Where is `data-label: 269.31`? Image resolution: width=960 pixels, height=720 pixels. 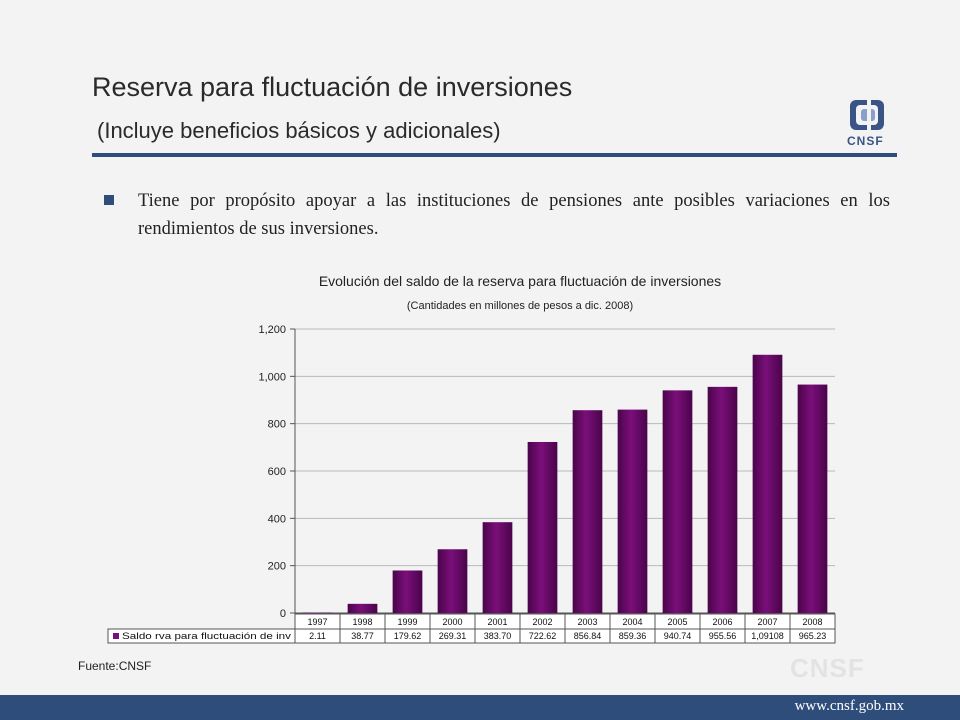
data-label: 269.31 is located at coordinates (453, 636).